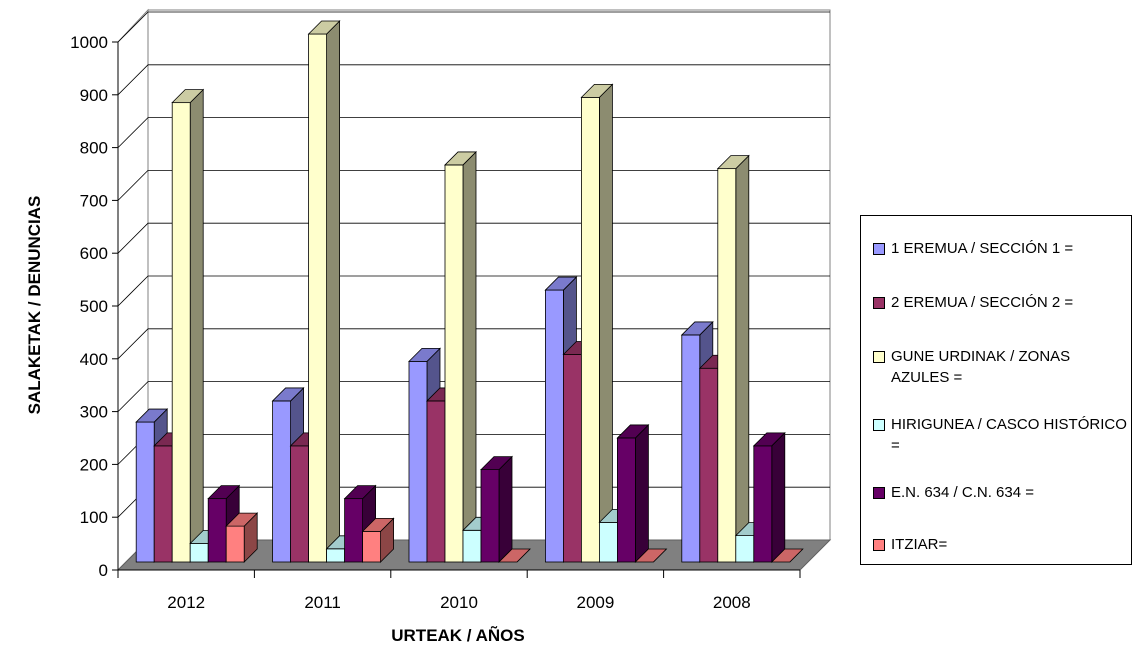  What do you see at coordinates (1000, 544) in the screenshot?
I see `legend-item: ITZIAR=` at bounding box center [1000, 544].